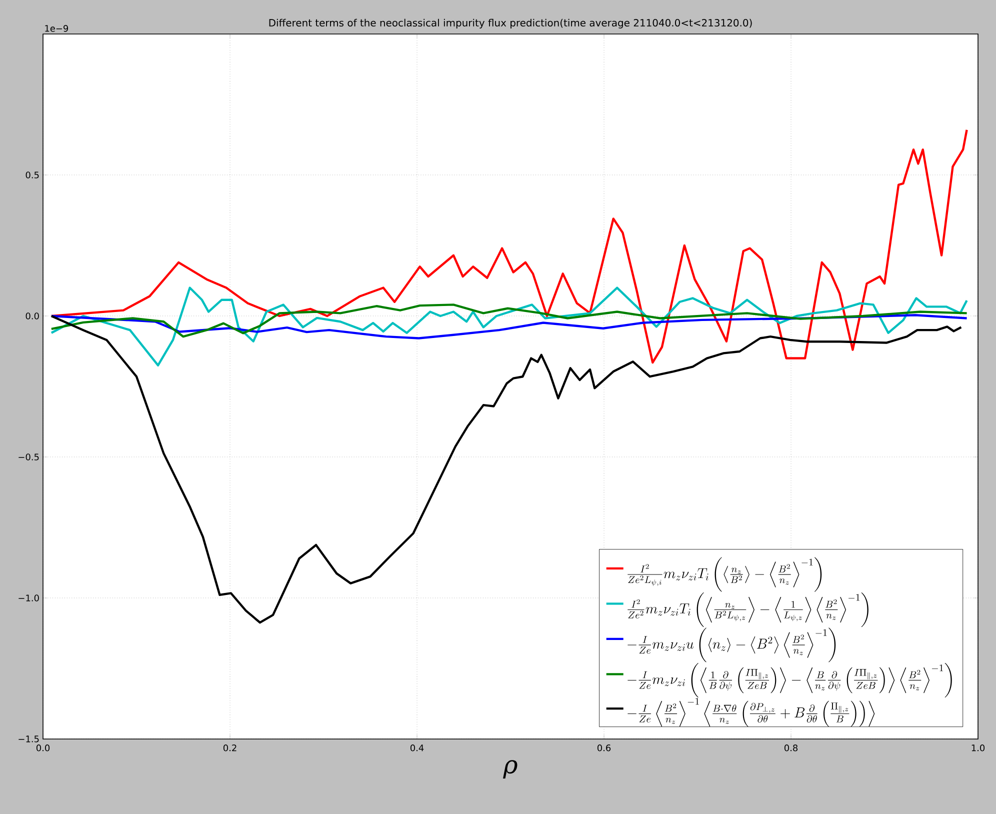 This screenshot has height=814, width=996. Describe the element at coordinates (790, 680) in the screenshot. I see `legend-label: $-\frac{I}{Ze}m_z\nu_{zi}\left(\left\langle\frac{1}{B}\frac{\partial}{\partial\psi}\left(\frac{I\Pi_{\parallel,z}}{ZeB}\right)\right\rangle-\left\langle\frac{B}{n_z}\frac{\partial}{\partial\psi}\left(\frac{I\Pi_{\parallel,z}}{ZeB}\right)\right\rangle\left\langle\frac{B^2}{n_z}\right\rangle^{-1}\right)$` at that location.